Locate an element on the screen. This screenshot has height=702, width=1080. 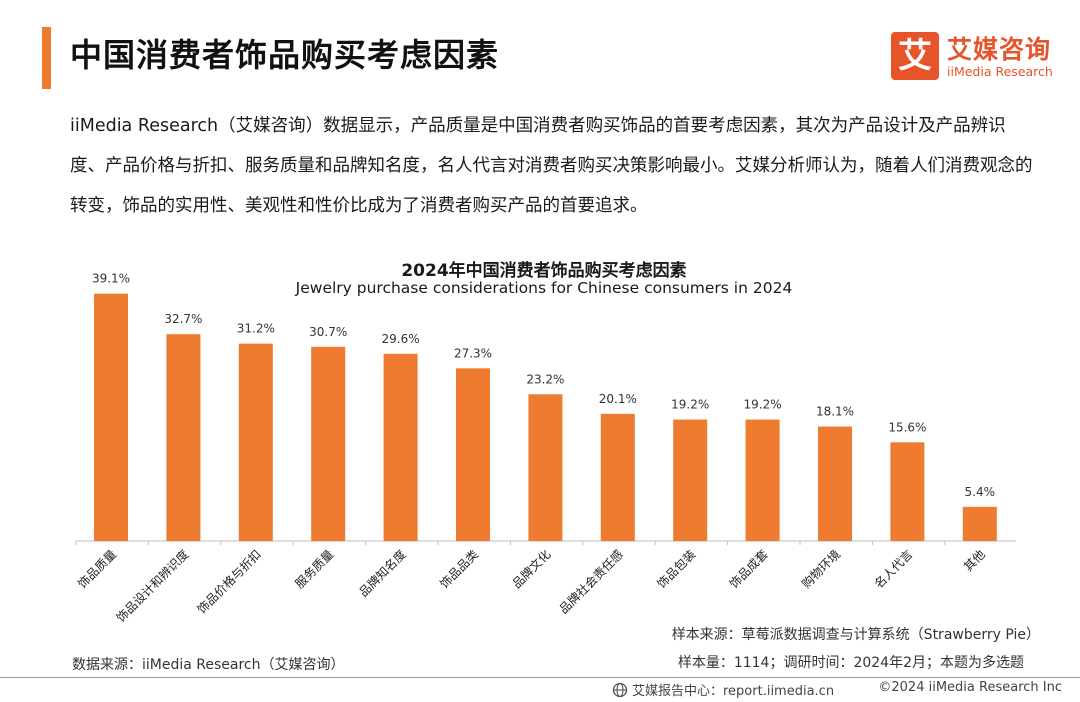
data-label-2: 31.2% is located at coordinates (256, 329).